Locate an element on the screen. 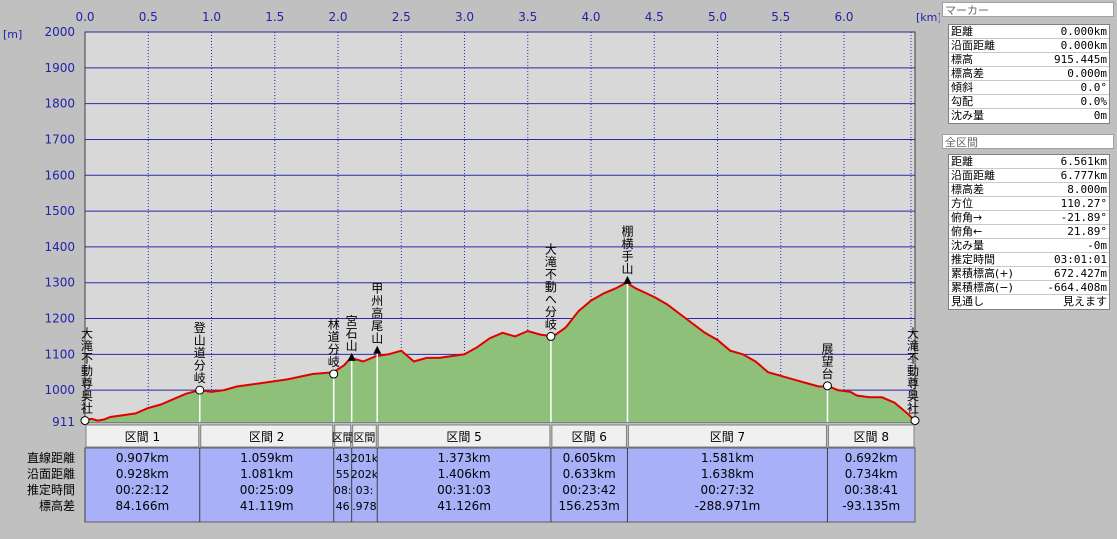 The height and width of the screenshot is (539, 1117). segment-time: 00:38:41 is located at coordinates (871, 490).